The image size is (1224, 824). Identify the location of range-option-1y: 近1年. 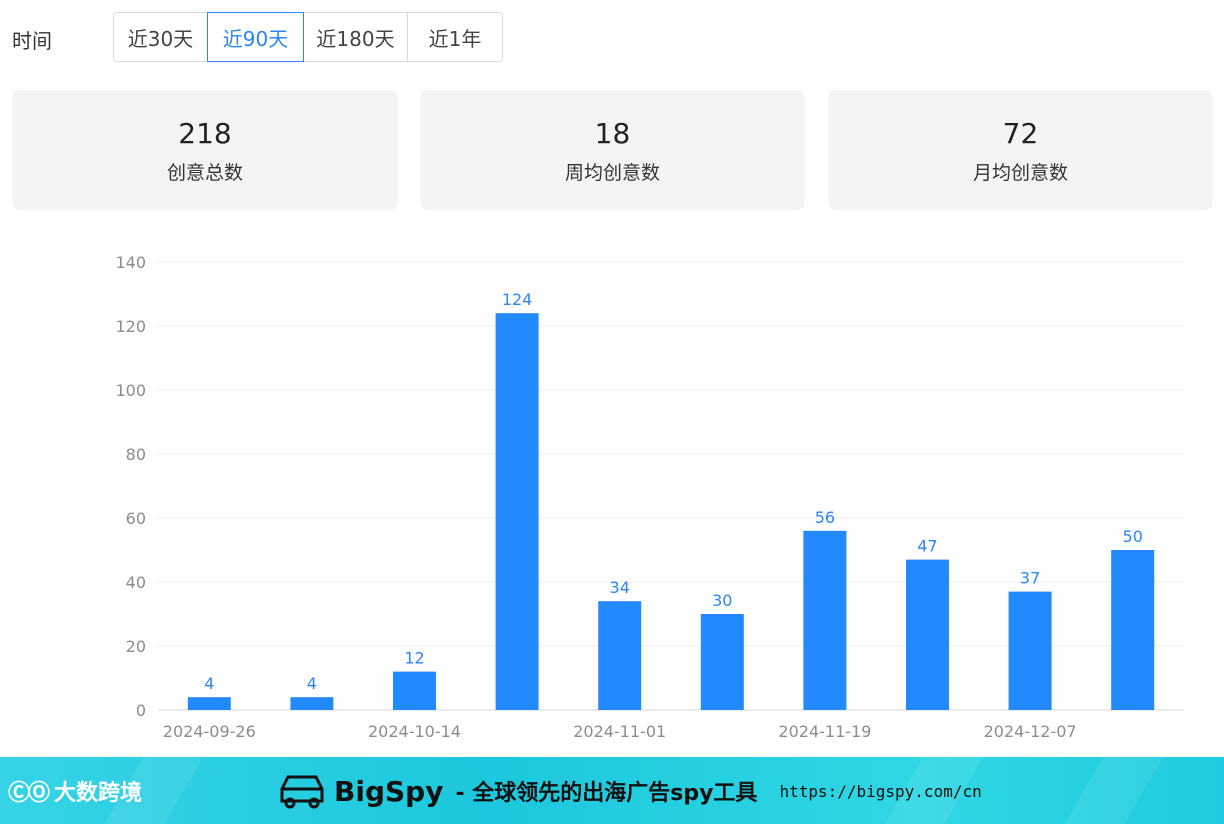
(455, 37).